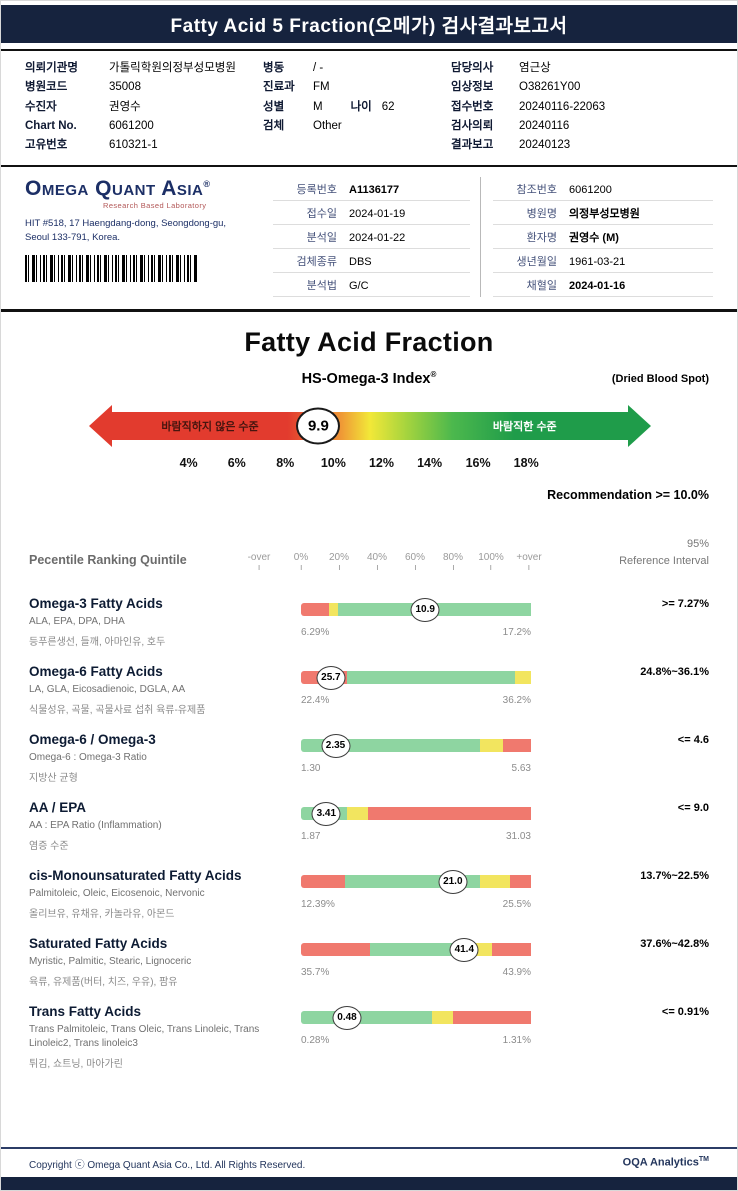 This screenshot has width=738, height=1191. Describe the element at coordinates (144, 87) in the screenshot. I see `info-row: 병원코드 35008` at that location.